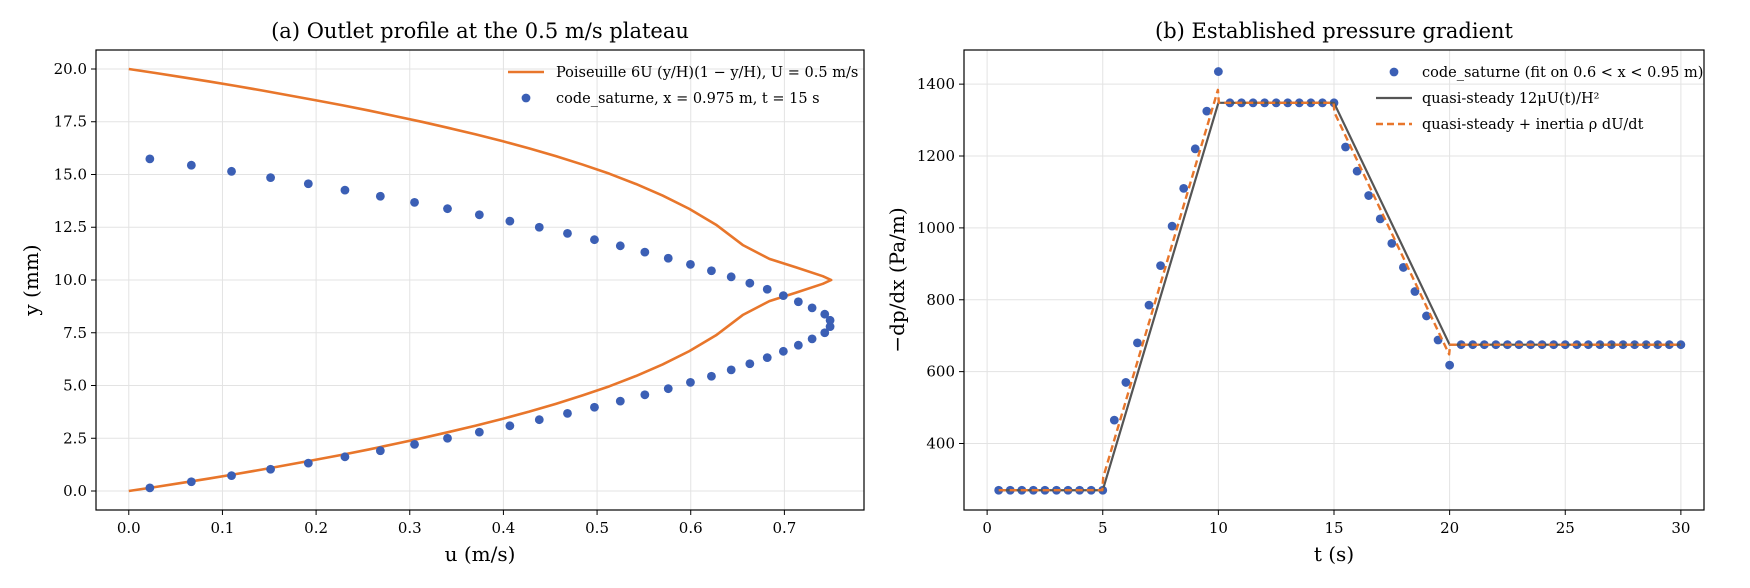 The width and height of the screenshot is (1750, 588). Describe the element at coordinates (316, 528) in the screenshot. I see `panel-a-xtick-label: 0.2` at that location.